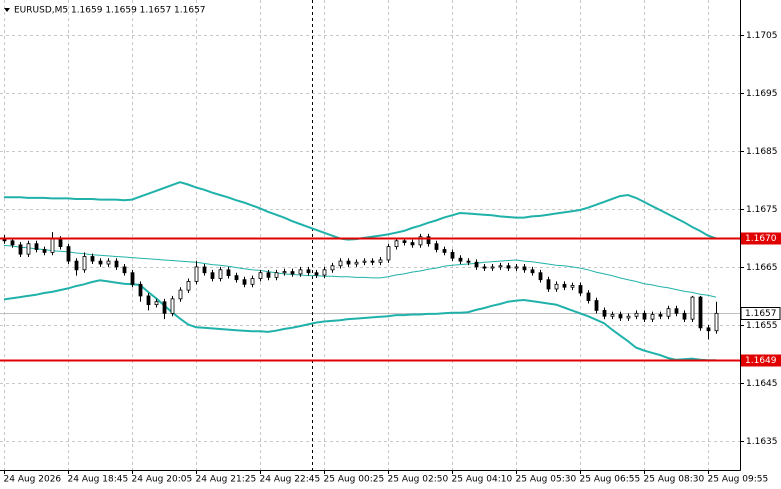  Describe the element at coordinates (418, 480) in the screenshot. I see `x-tick-label: 25 Aug 02:50` at that location.